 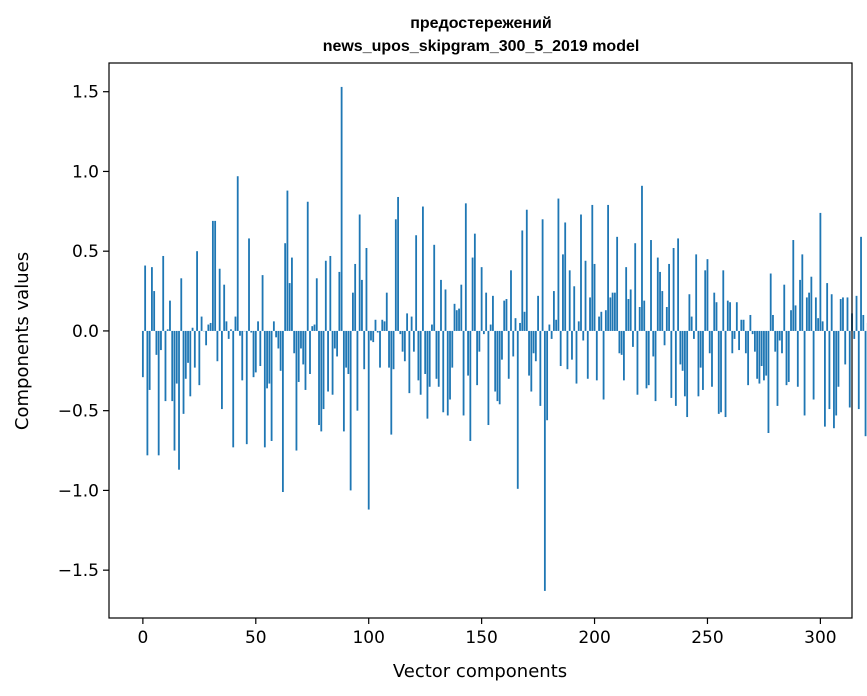 I want to click on x-tick-label: 150, so click(x=481, y=638).